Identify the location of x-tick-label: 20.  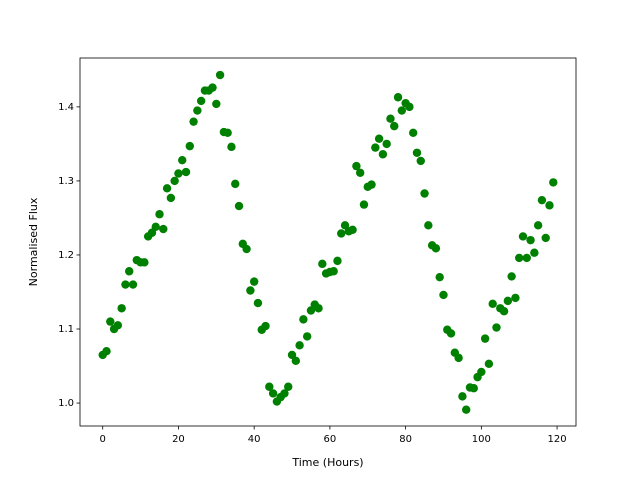
(178, 439).